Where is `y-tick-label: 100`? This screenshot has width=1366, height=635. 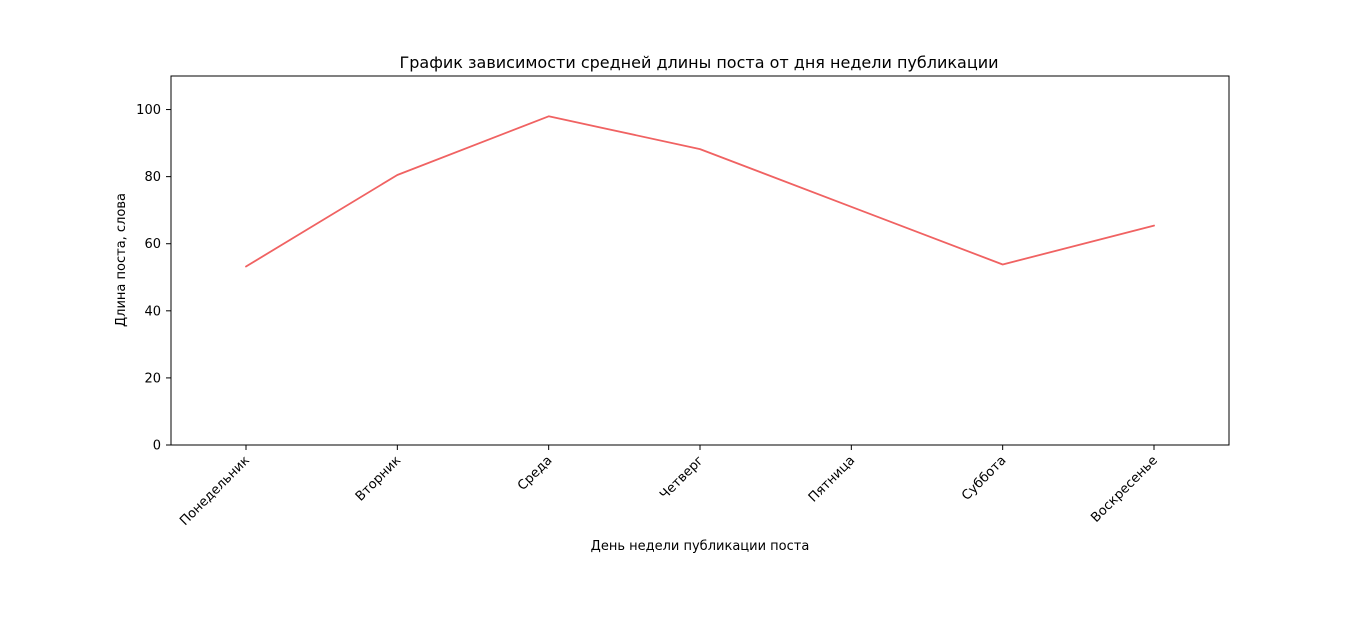
y-tick-label: 100 is located at coordinates (148, 110).